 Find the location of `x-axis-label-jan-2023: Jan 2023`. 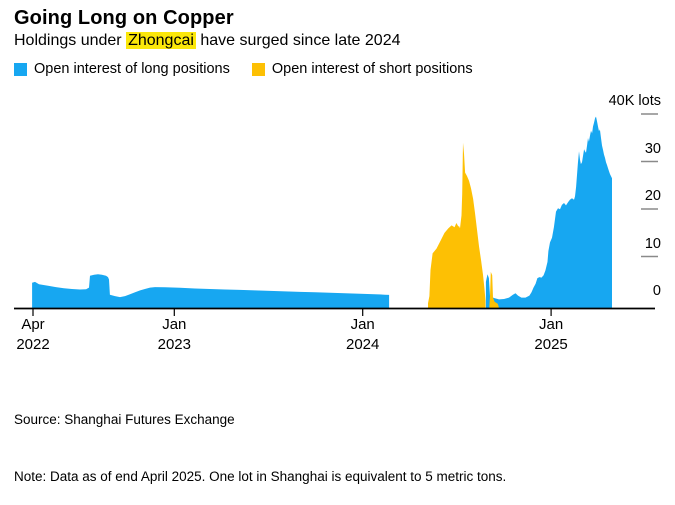

x-axis-label-jan-2023: Jan 2023 is located at coordinates (174, 334).